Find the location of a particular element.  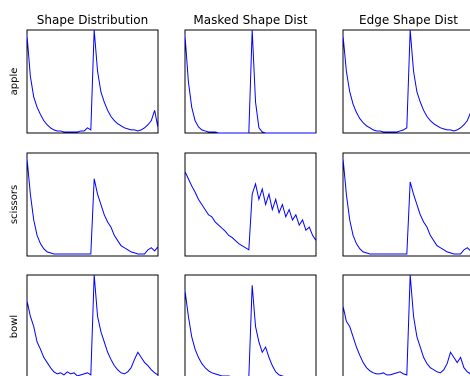

row-label: scissors is located at coordinates (14, 204).